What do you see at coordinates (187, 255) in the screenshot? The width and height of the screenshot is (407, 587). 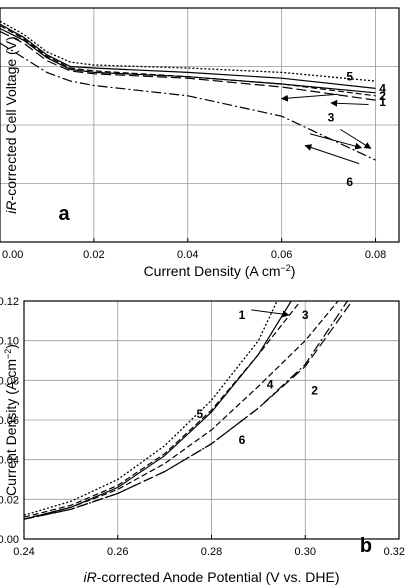 I see `x-tick-label: 0.04` at bounding box center [187, 255].